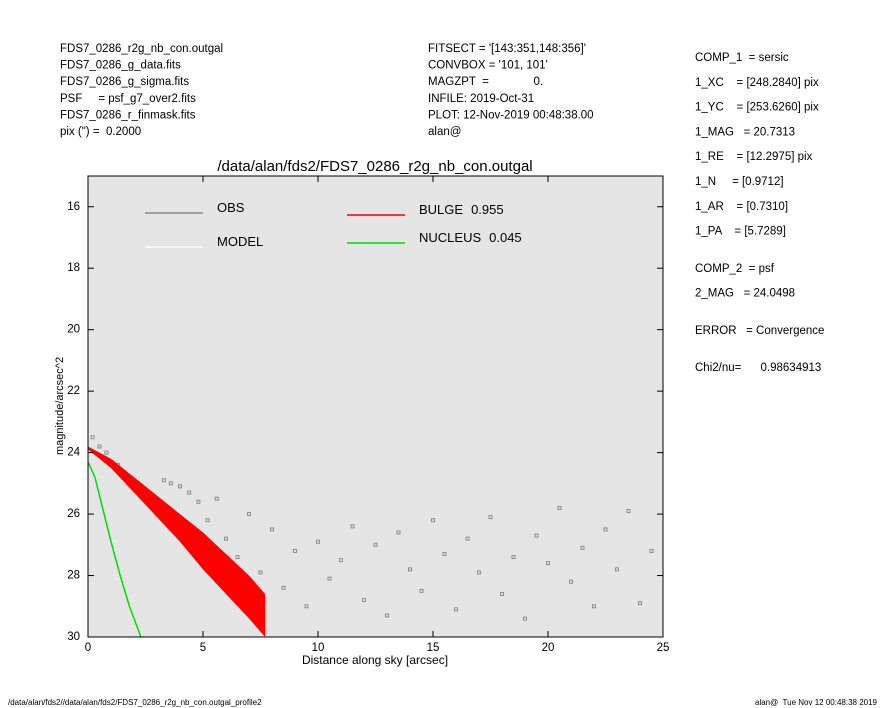 This screenshot has height=708, width=885. I want to click on x-tick-label: 10, so click(318, 648).